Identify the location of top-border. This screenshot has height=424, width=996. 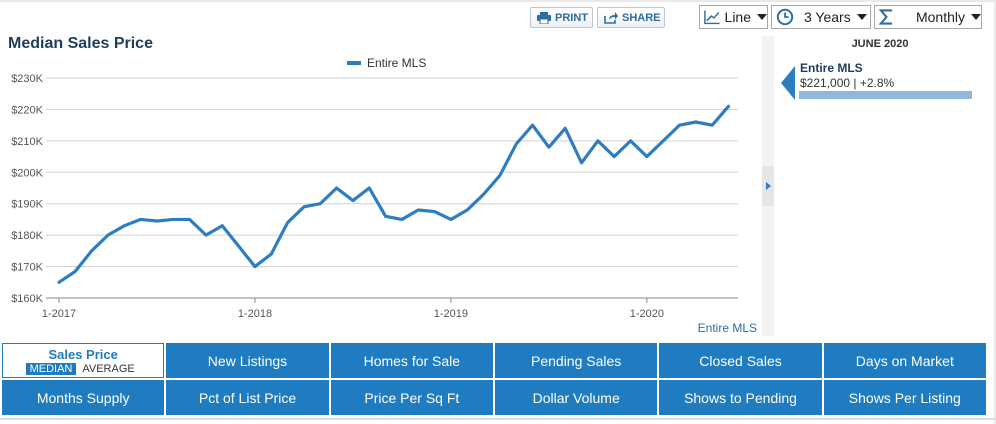
(498, 1).